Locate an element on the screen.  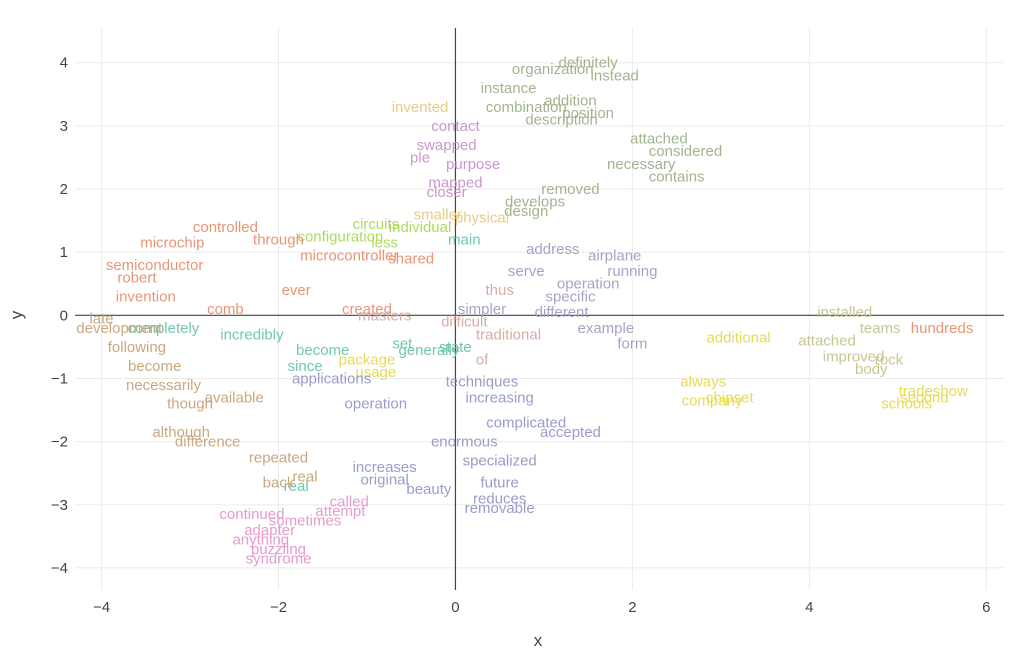
text-point: combination is located at coordinates (526, 107).